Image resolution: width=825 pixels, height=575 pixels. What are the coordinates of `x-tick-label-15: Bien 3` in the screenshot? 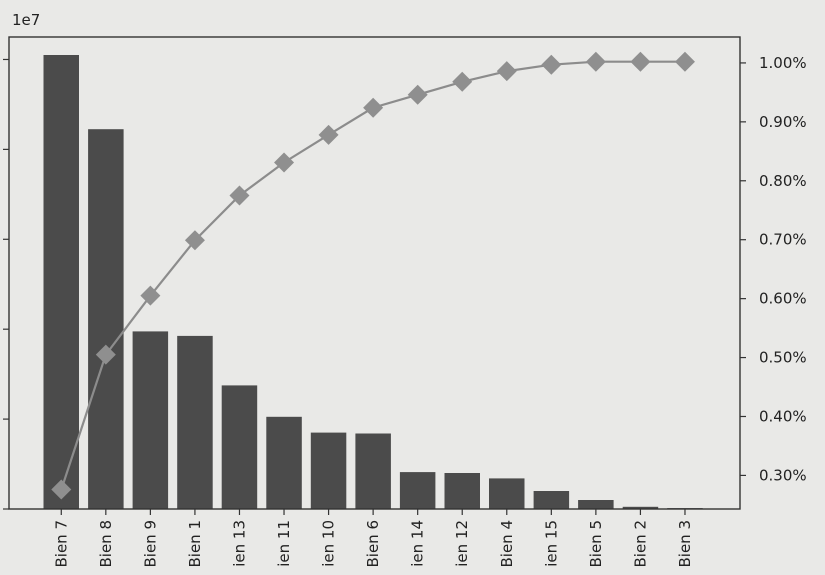 It's located at (685, 544).